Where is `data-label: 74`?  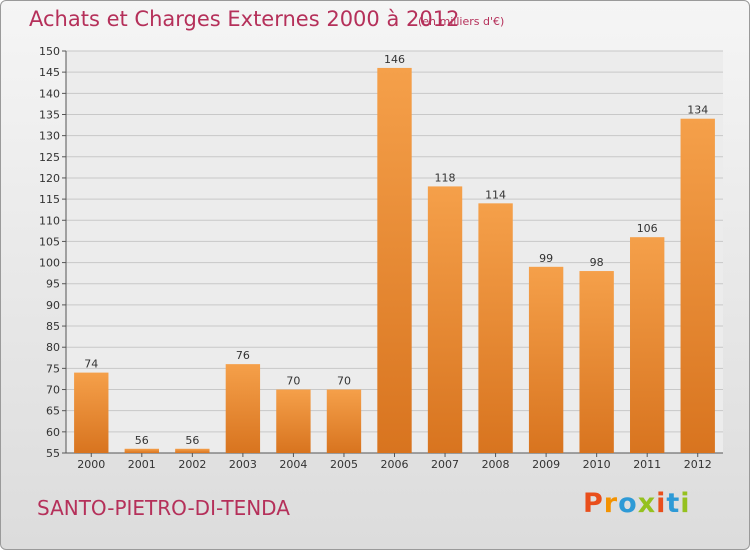 data-label: 74 is located at coordinates (91, 364).